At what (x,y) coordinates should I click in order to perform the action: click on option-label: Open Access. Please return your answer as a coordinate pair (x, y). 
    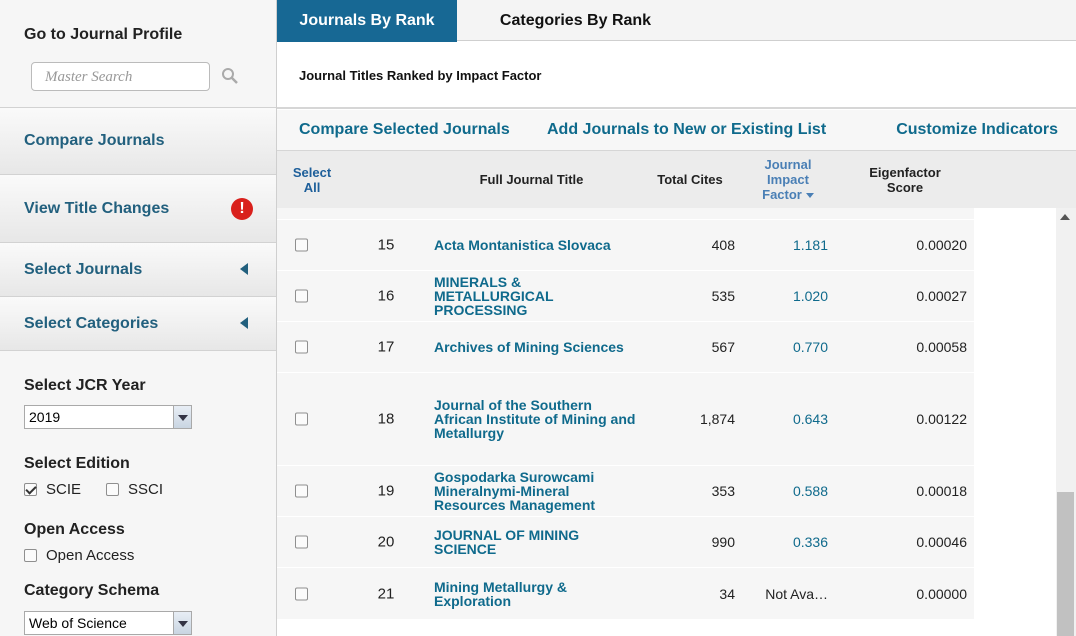
    Looking at the image, I should click on (90, 555).